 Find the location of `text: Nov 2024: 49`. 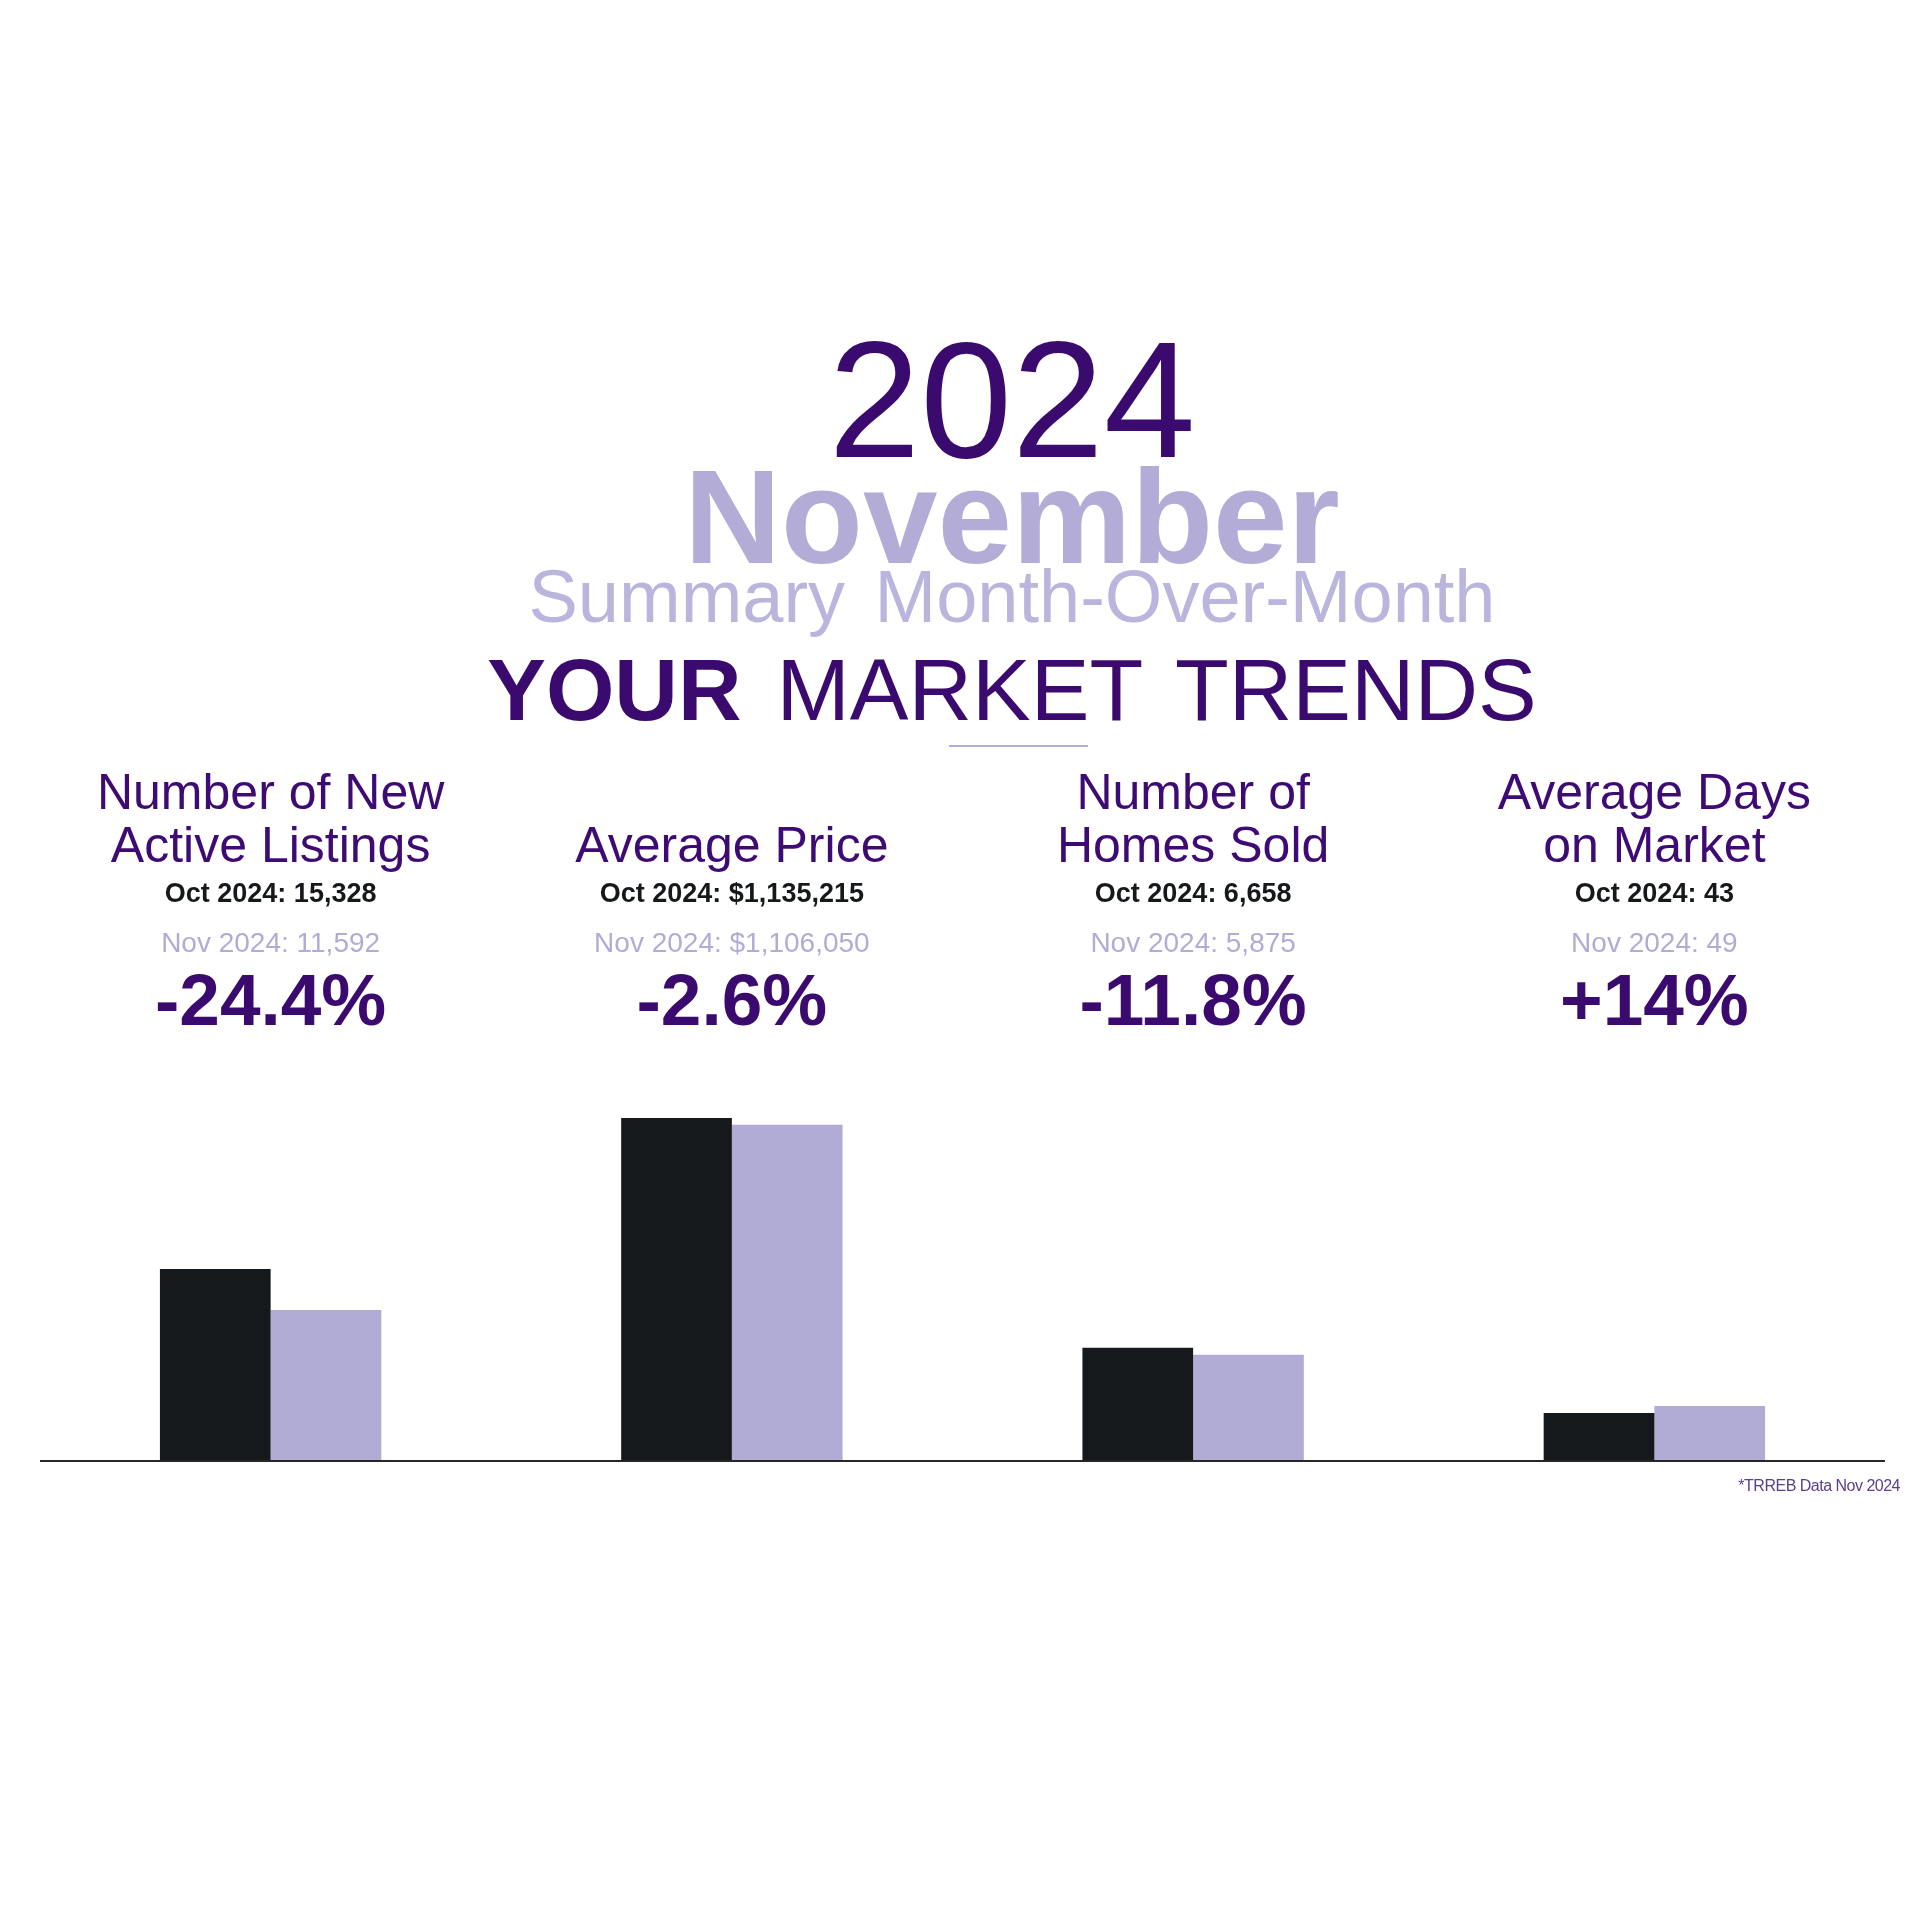

text: Nov 2024: 49 is located at coordinates (1654, 942).